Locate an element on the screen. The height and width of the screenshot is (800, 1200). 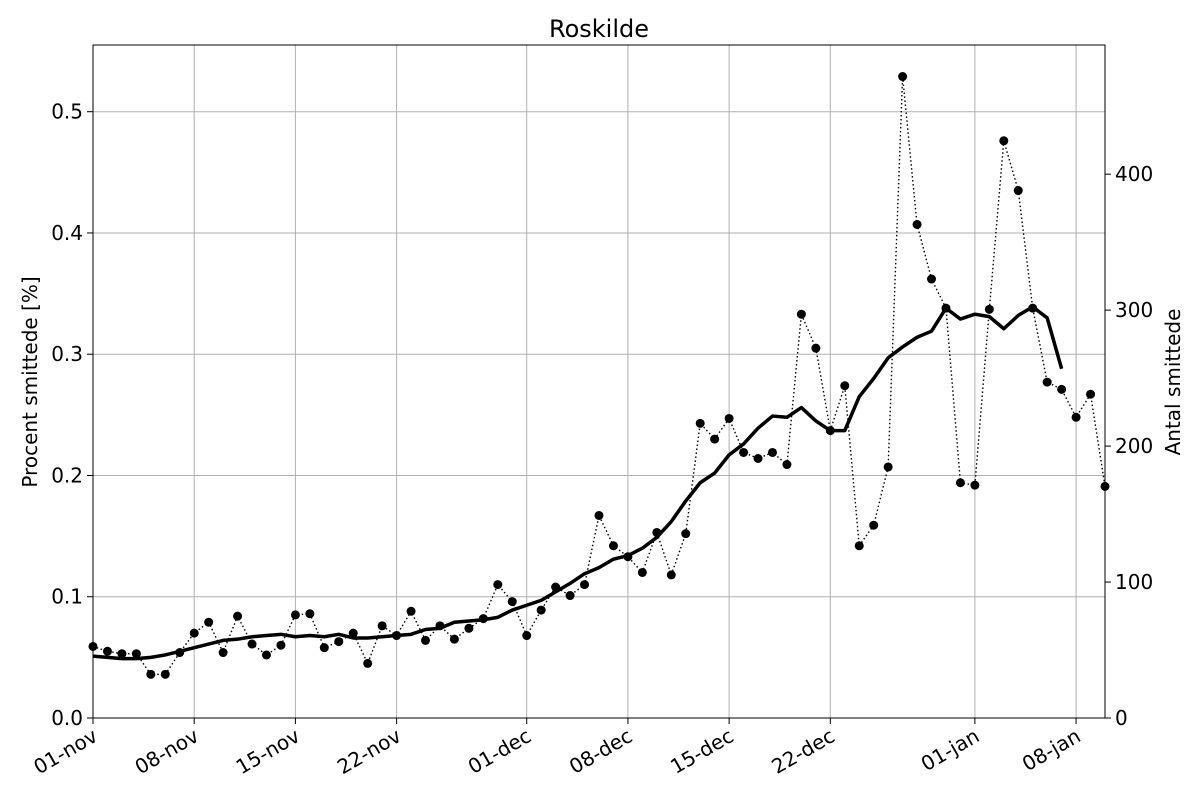
y-tick-label-left: 0.4 is located at coordinates (67, 233).